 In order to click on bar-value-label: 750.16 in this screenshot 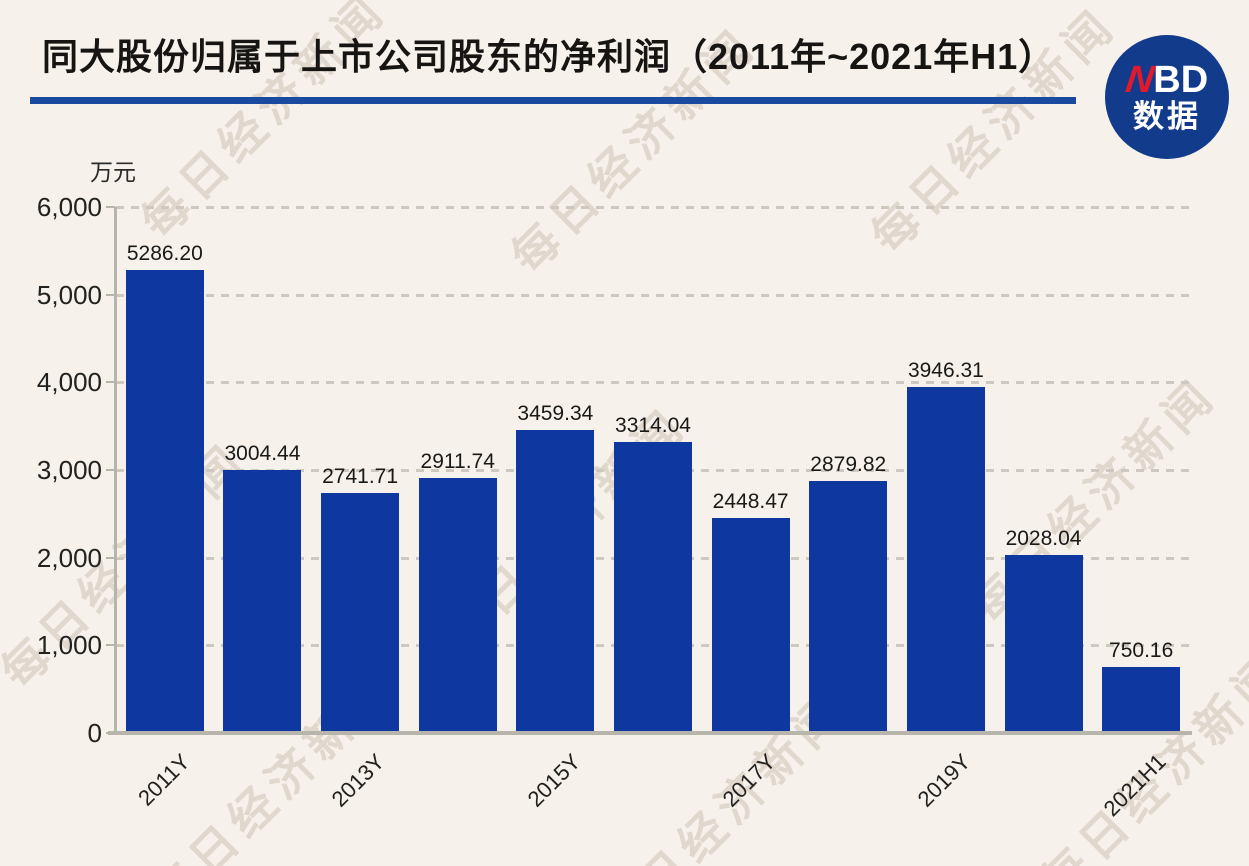, I will do `click(1141, 651)`.